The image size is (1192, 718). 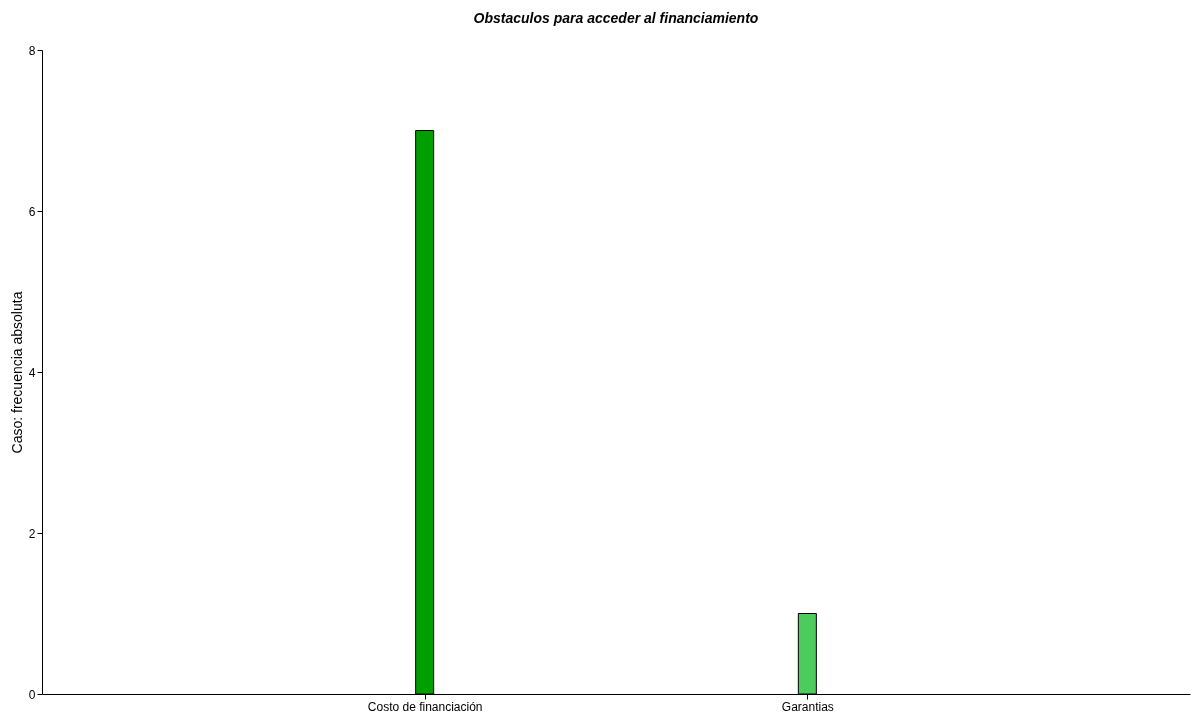 I want to click on chart-title: Obstaculos para acceder al financiamiento, so click(x=616, y=18).